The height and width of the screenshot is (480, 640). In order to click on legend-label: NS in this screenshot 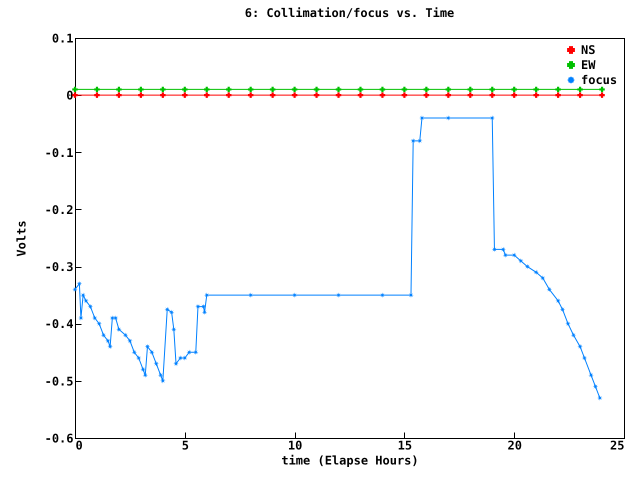, I will do `click(588, 50)`.